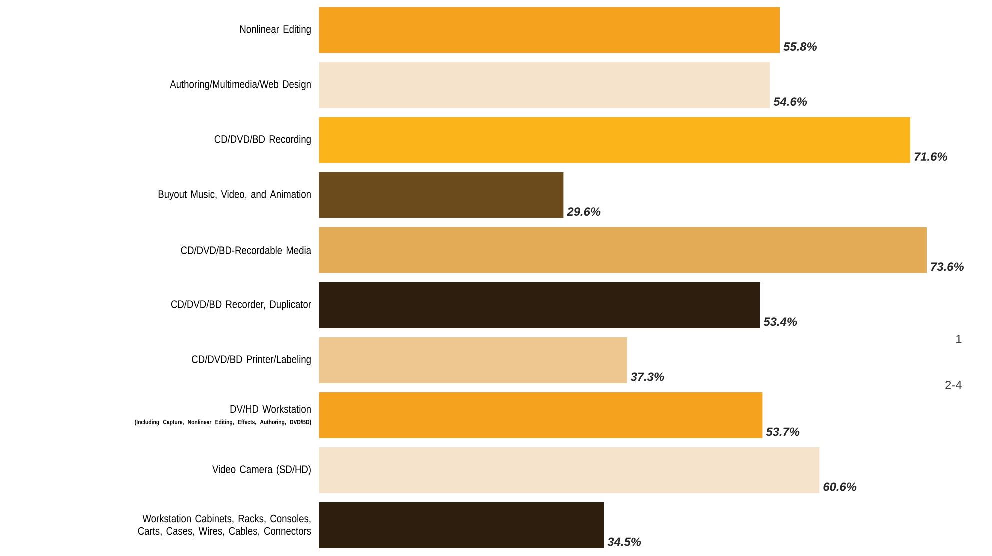 This screenshot has width=992, height=556. Describe the element at coordinates (947, 267) in the screenshot. I see `data-label: 73.6%` at that location.